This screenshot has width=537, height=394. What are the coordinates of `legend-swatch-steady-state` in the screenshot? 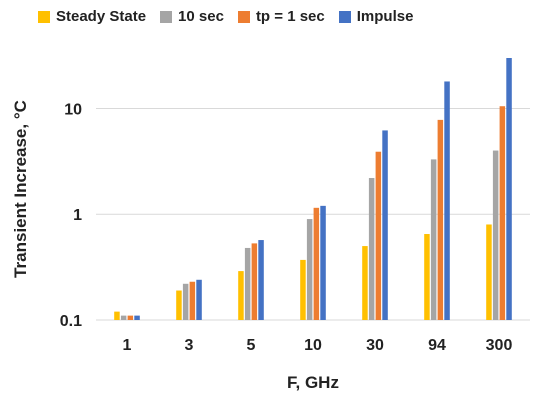 It's located at (44, 16).